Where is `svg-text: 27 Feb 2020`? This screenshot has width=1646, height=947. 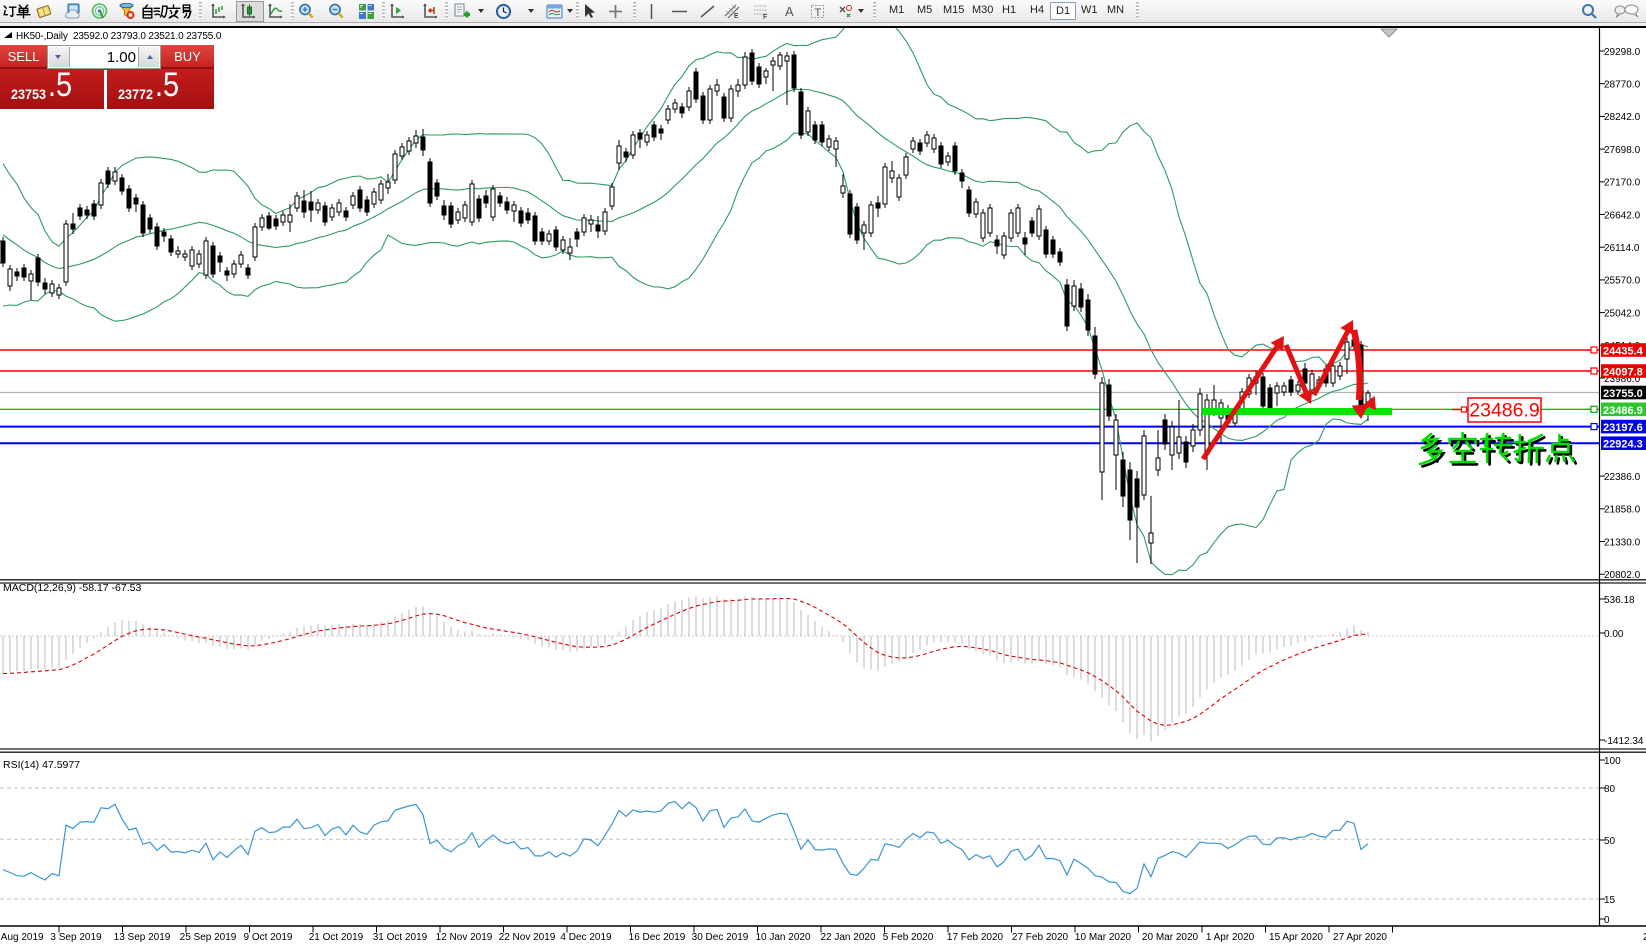 svg-text: 27 Feb 2020 is located at coordinates (1040, 937).